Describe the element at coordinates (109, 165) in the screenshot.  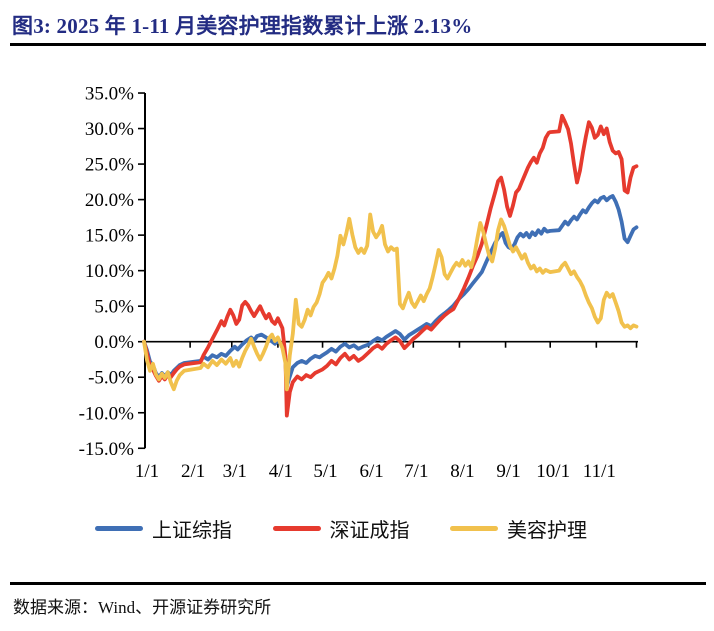
I see `y-axis-tick-label: 25.0%` at that location.